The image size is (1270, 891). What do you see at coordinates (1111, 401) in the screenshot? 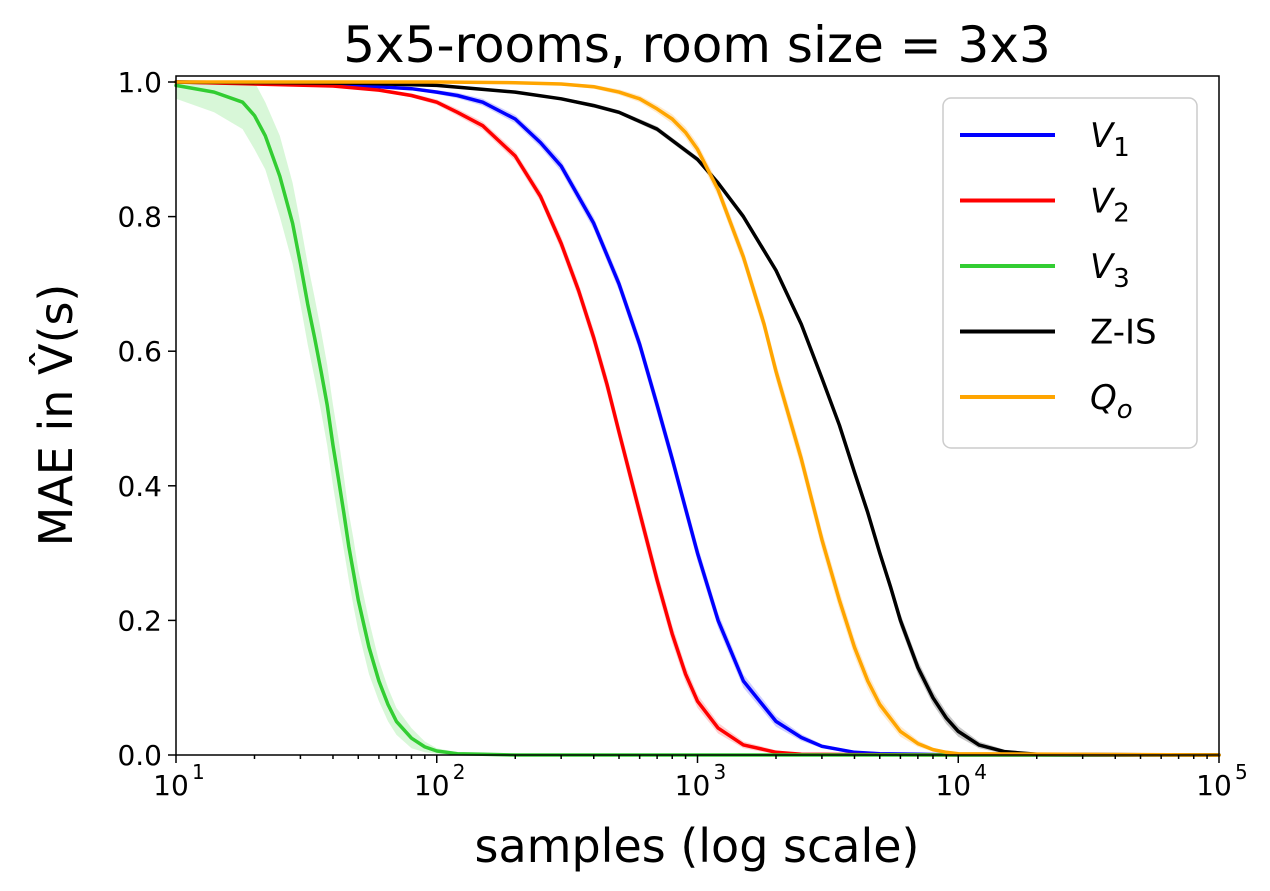
I see `legend-label-qo: Qo` at bounding box center [1111, 401].